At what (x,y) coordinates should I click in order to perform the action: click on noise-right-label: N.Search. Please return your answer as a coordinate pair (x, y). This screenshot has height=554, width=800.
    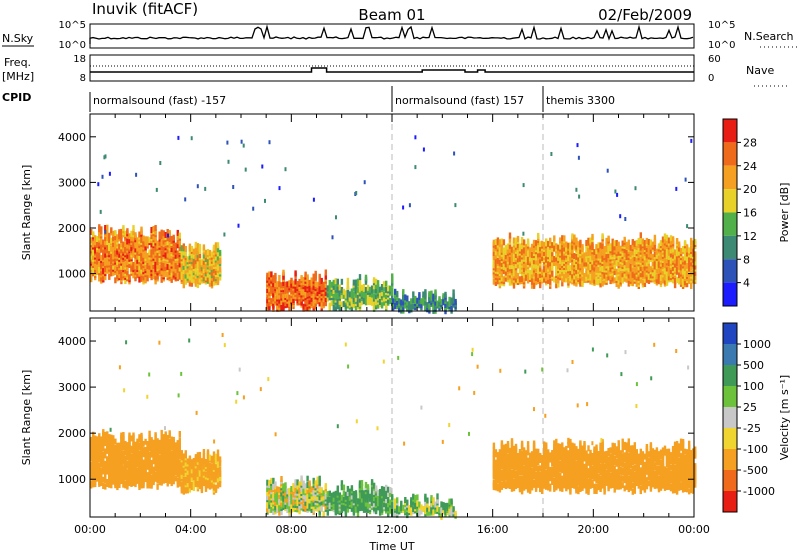
    Looking at the image, I should click on (769, 36).